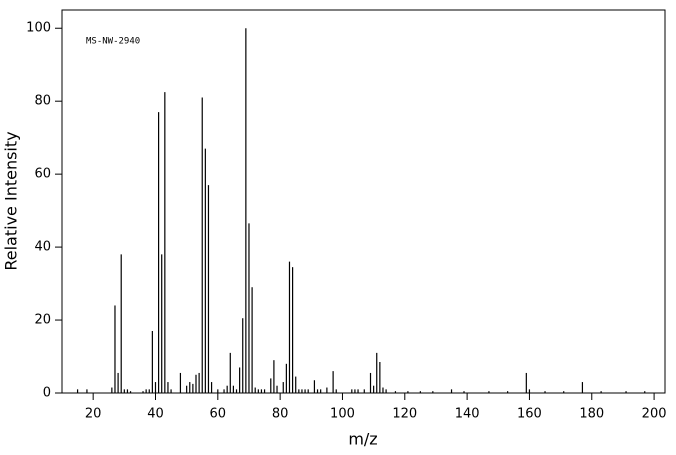  I want to click on x-tick-label: 140, so click(467, 414).